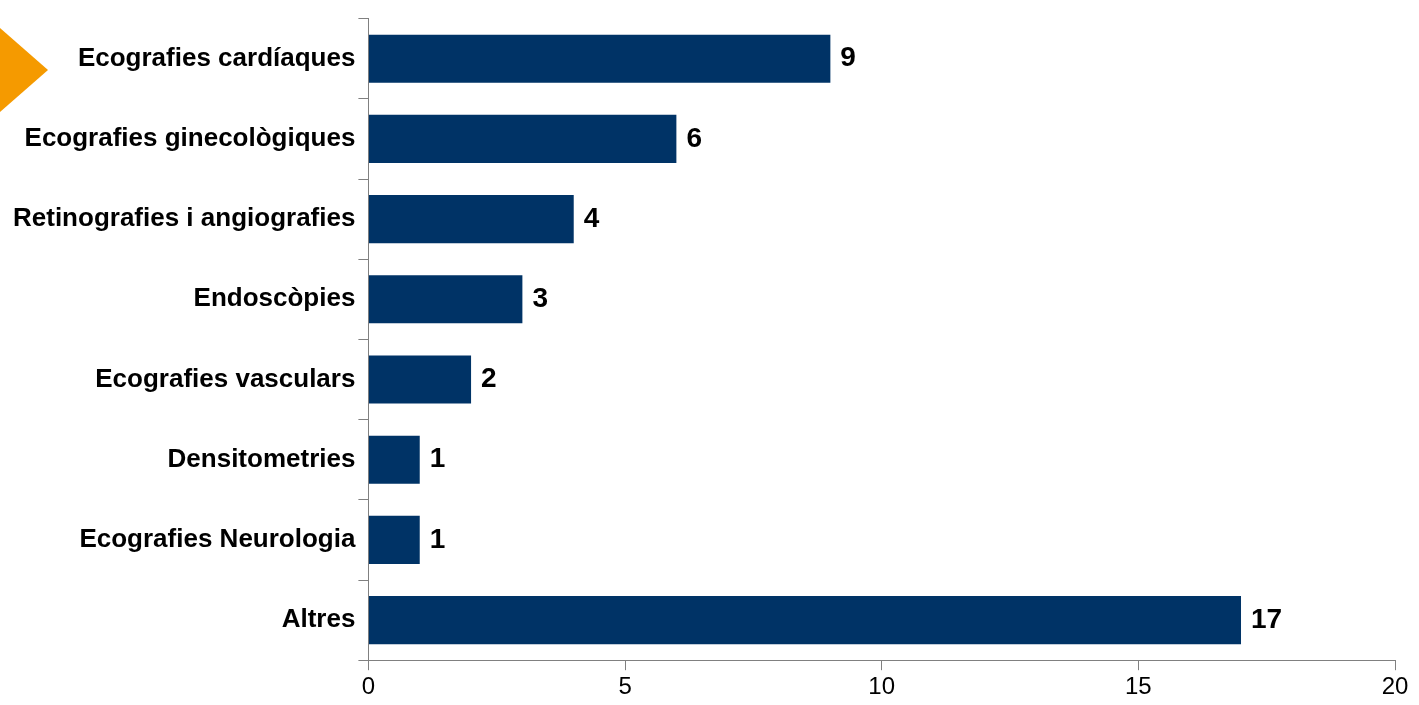 This screenshot has width=1419, height=705. What do you see at coordinates (217, 538) in the screenshot?
I see `y-tick-label: Ecografies Neurologia` at bounding box center [217, 538].